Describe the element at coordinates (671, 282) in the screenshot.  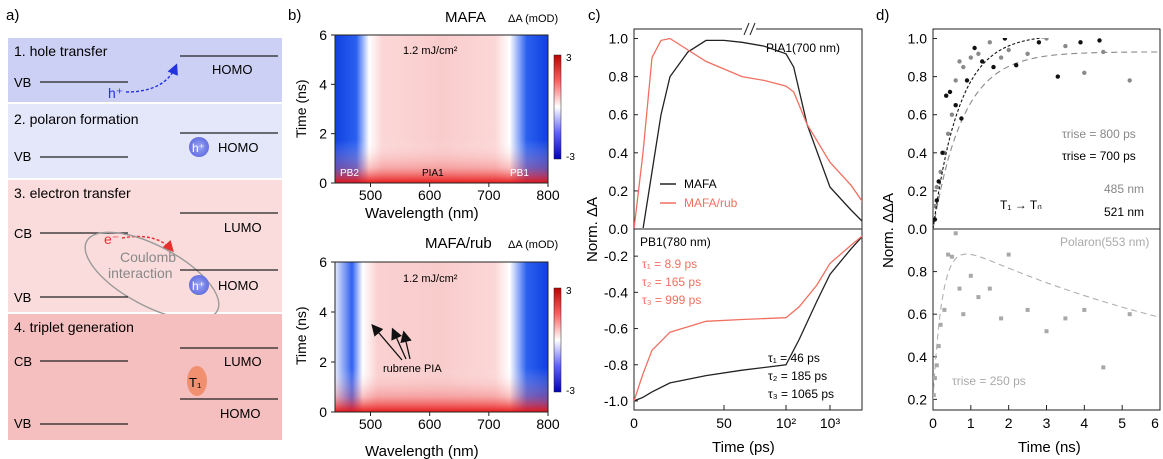
I see `tau-red-2: τ₂ = 165 ps` at that location.